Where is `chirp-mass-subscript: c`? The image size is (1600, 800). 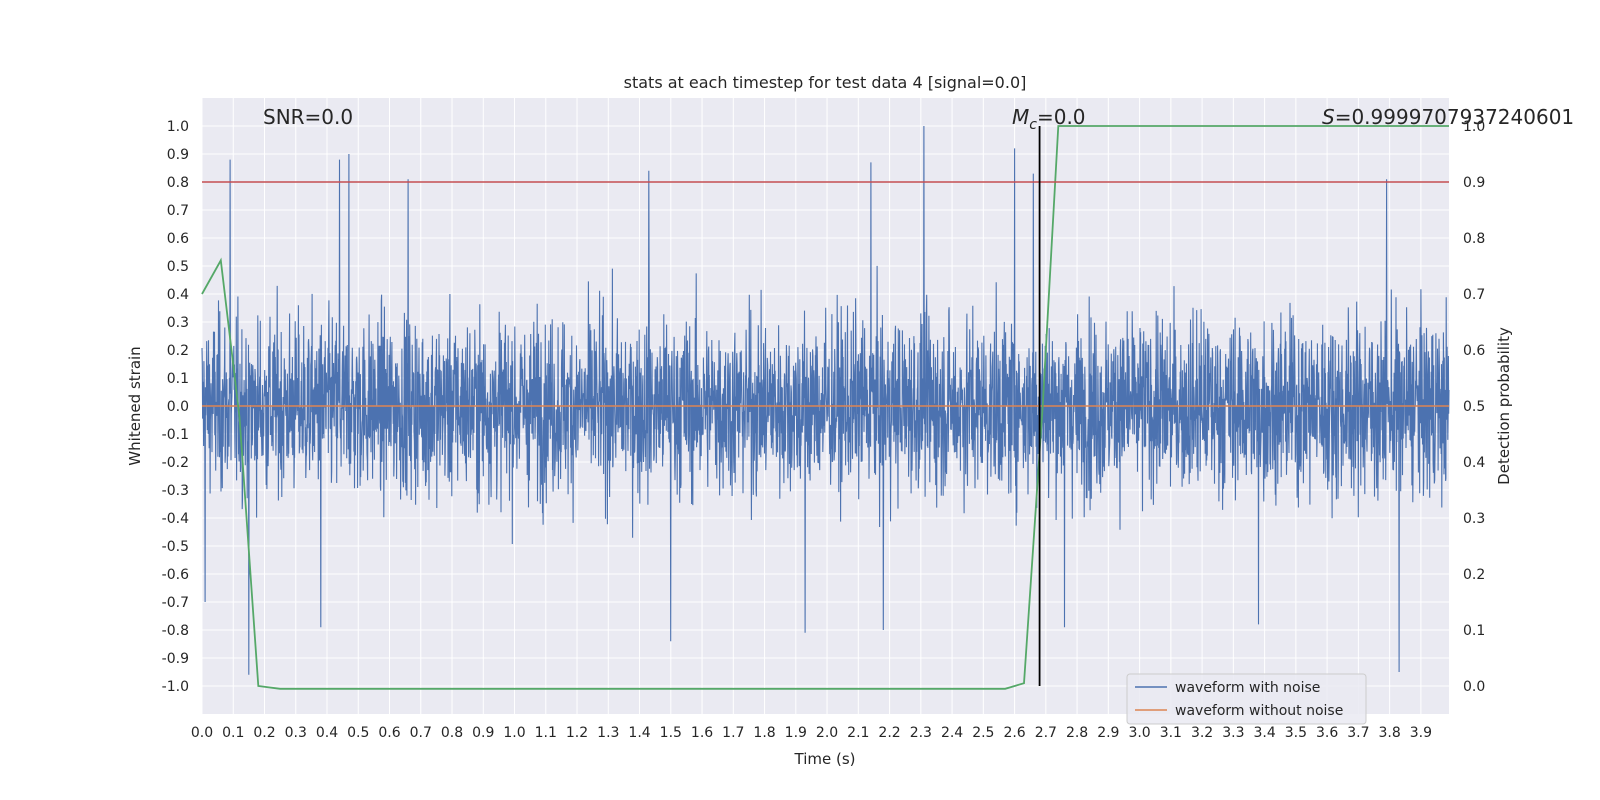 chirp-mass-subscript: c is located at coordinates (1033, 125).